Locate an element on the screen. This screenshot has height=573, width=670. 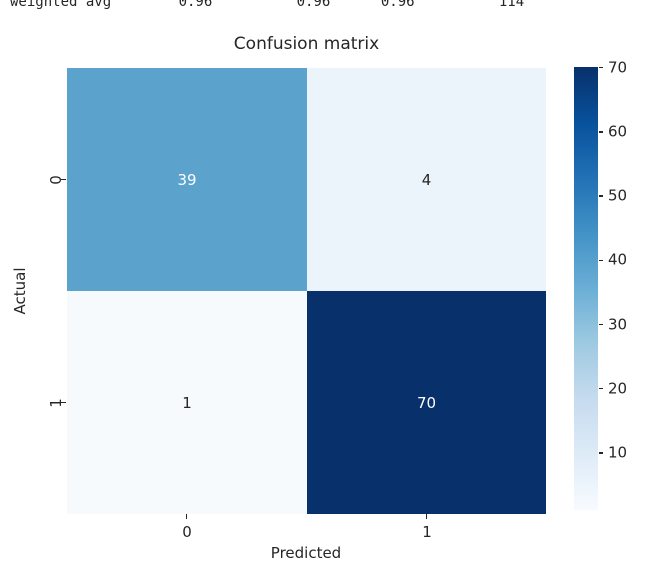
x-tick-label-0: 0 is located at coordinates (187, 532).